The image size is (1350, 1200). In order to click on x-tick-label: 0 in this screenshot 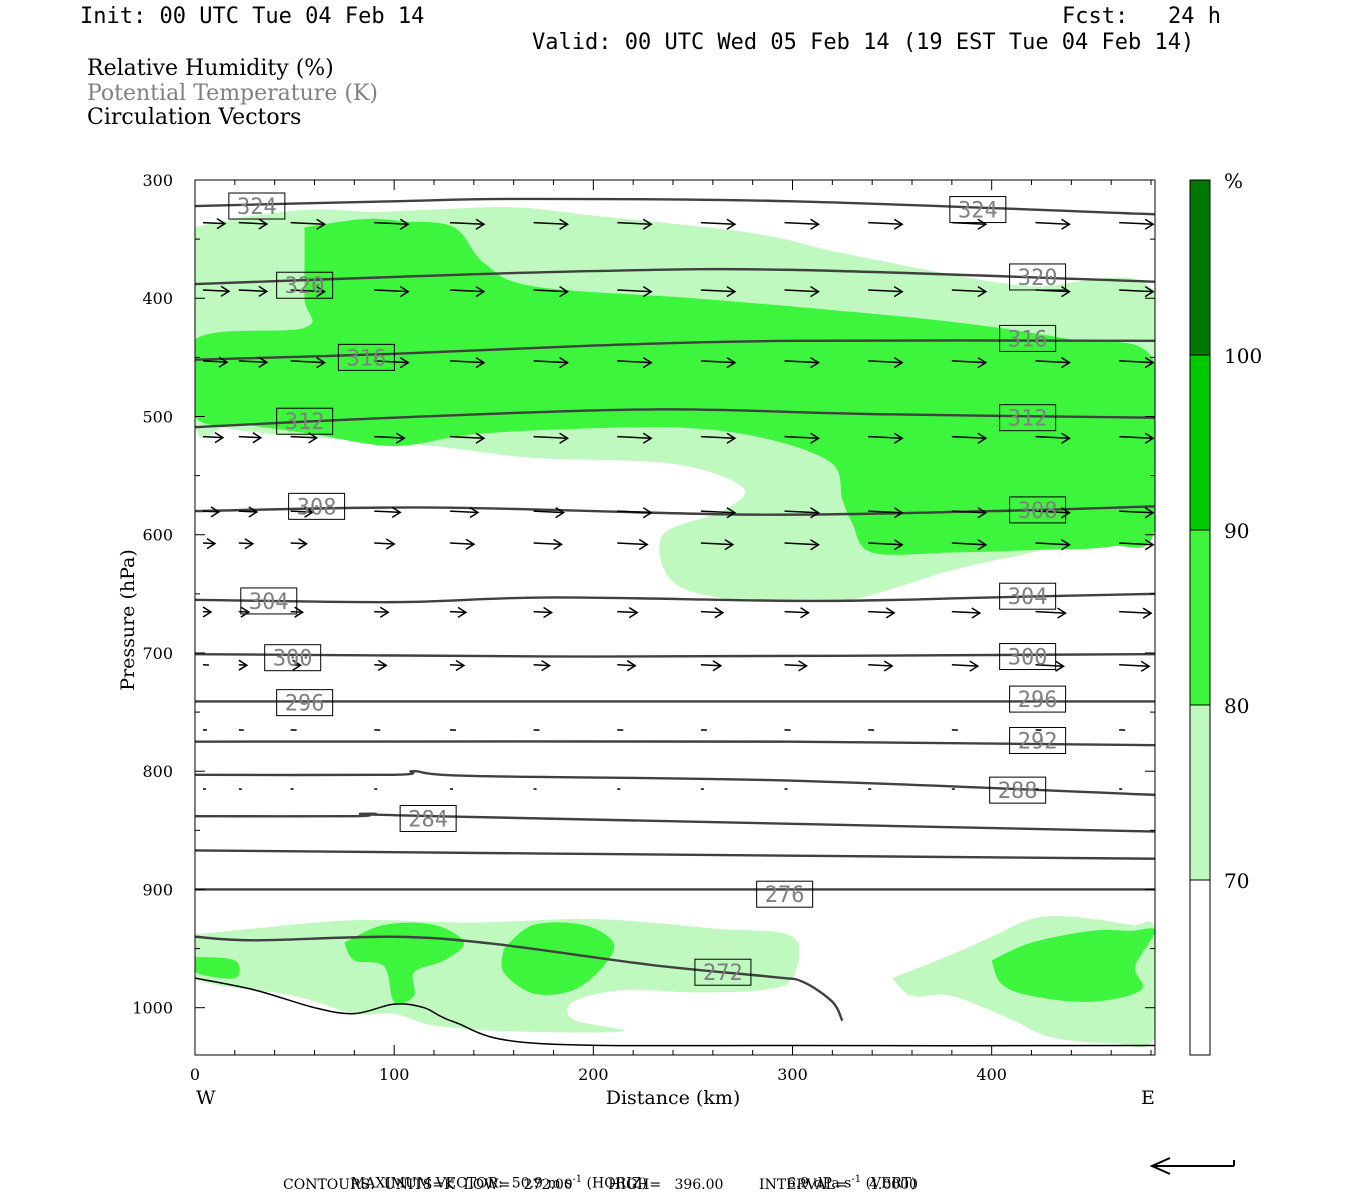, I will do `click(195, 1074)`.